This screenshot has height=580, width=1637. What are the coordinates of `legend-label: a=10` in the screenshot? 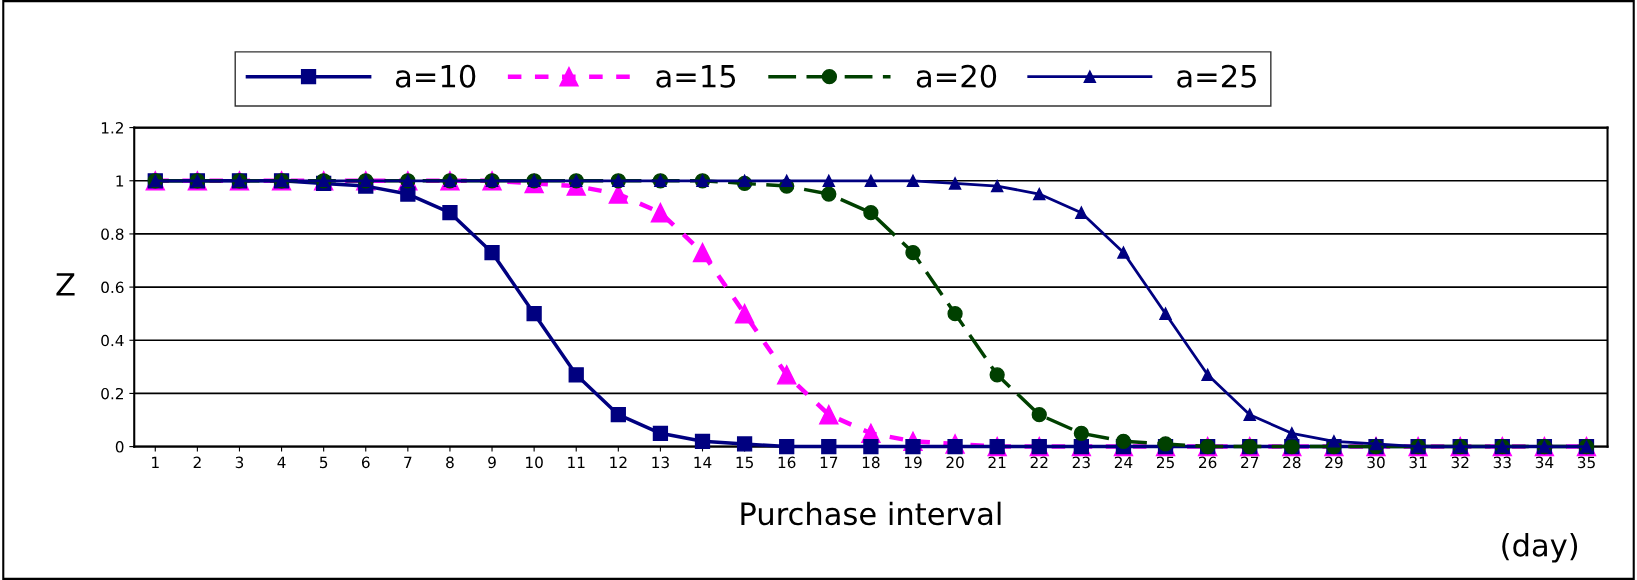 It's located at (435, 76).